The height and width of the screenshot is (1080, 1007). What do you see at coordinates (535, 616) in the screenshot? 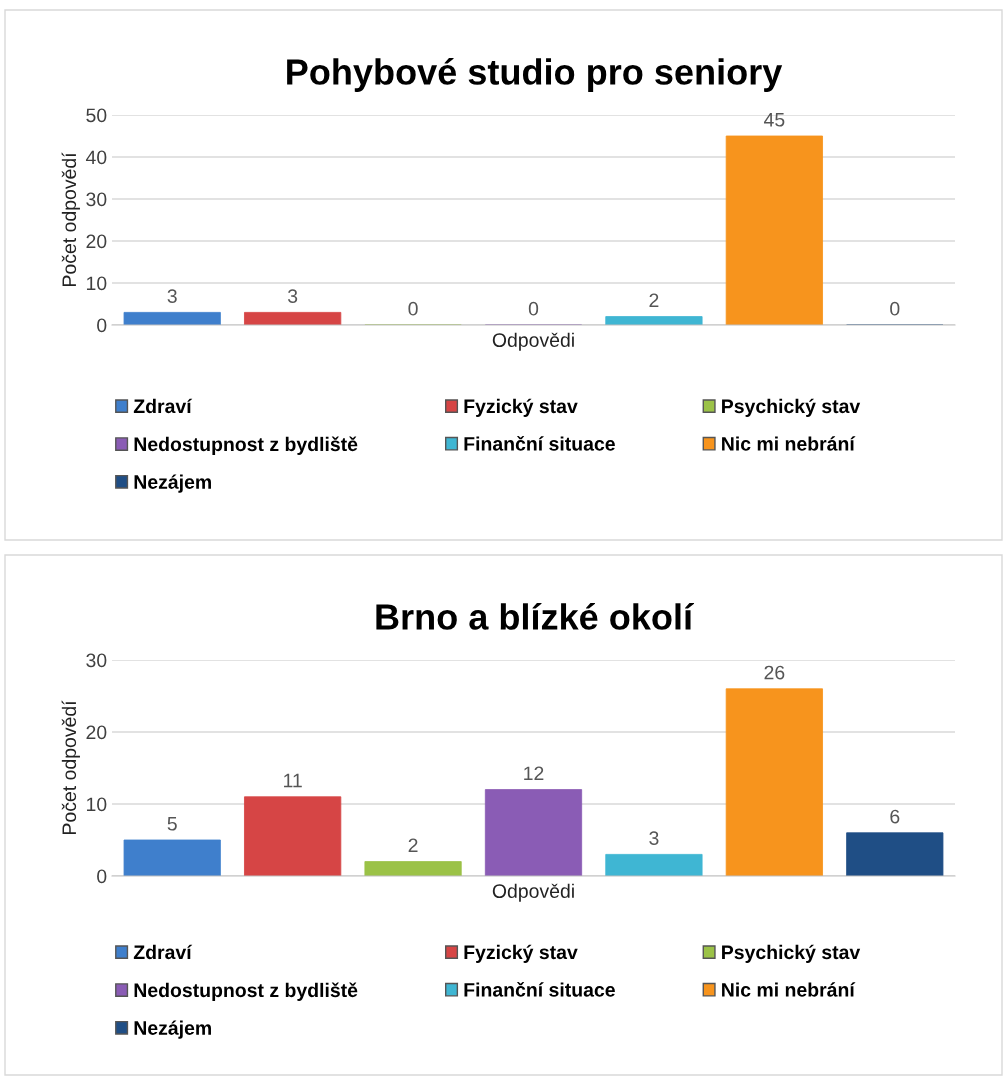
I see `chart-title: Brno a blízké okolí` at bounding box center [535, 616].